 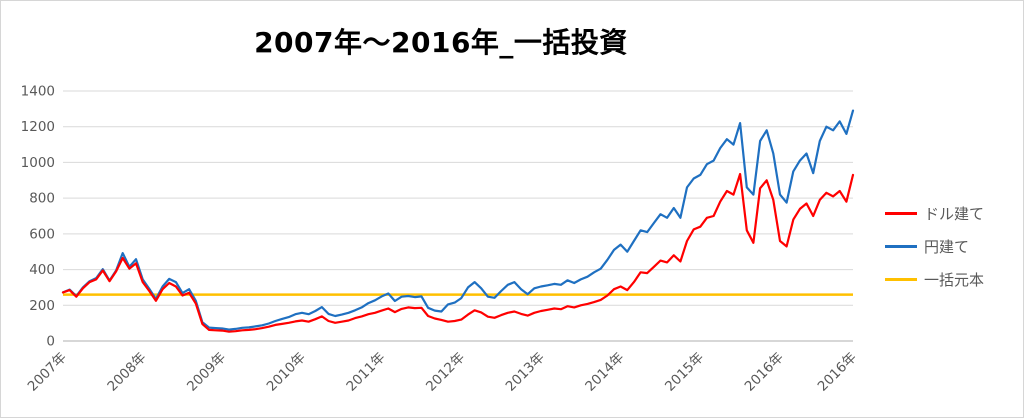 I want to click on y-tick-label: 1200, so click(x=38, y=127).